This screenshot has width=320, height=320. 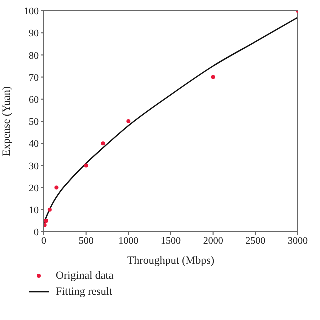 I want to click on x-tick-label: 2500, so click(x=256, y=242).